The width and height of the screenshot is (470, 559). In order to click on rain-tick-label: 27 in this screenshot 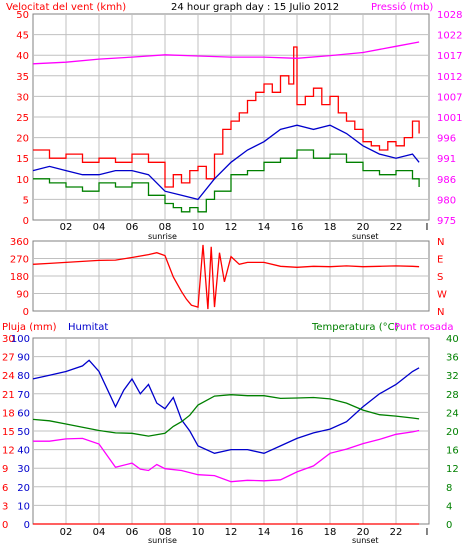, I will do `click(8, 358)`.